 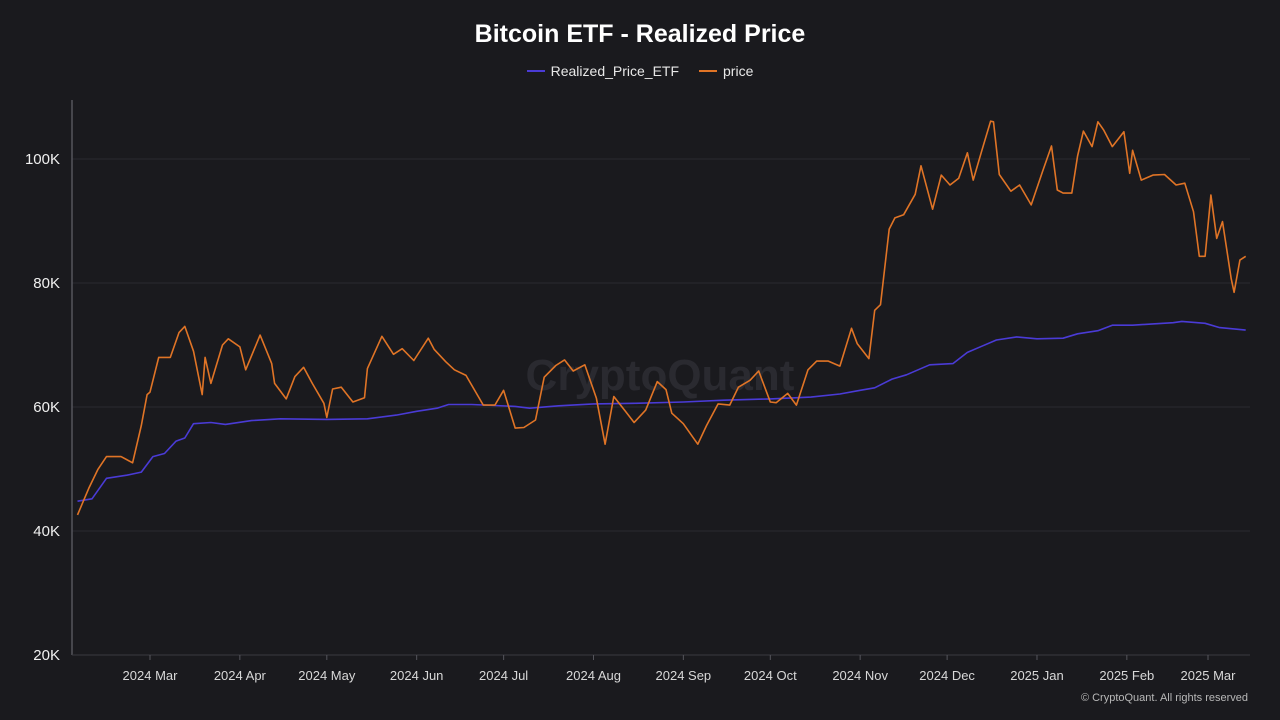 I want to click on x-tick-label: 2024 Jun, so click(x=417, y=675).